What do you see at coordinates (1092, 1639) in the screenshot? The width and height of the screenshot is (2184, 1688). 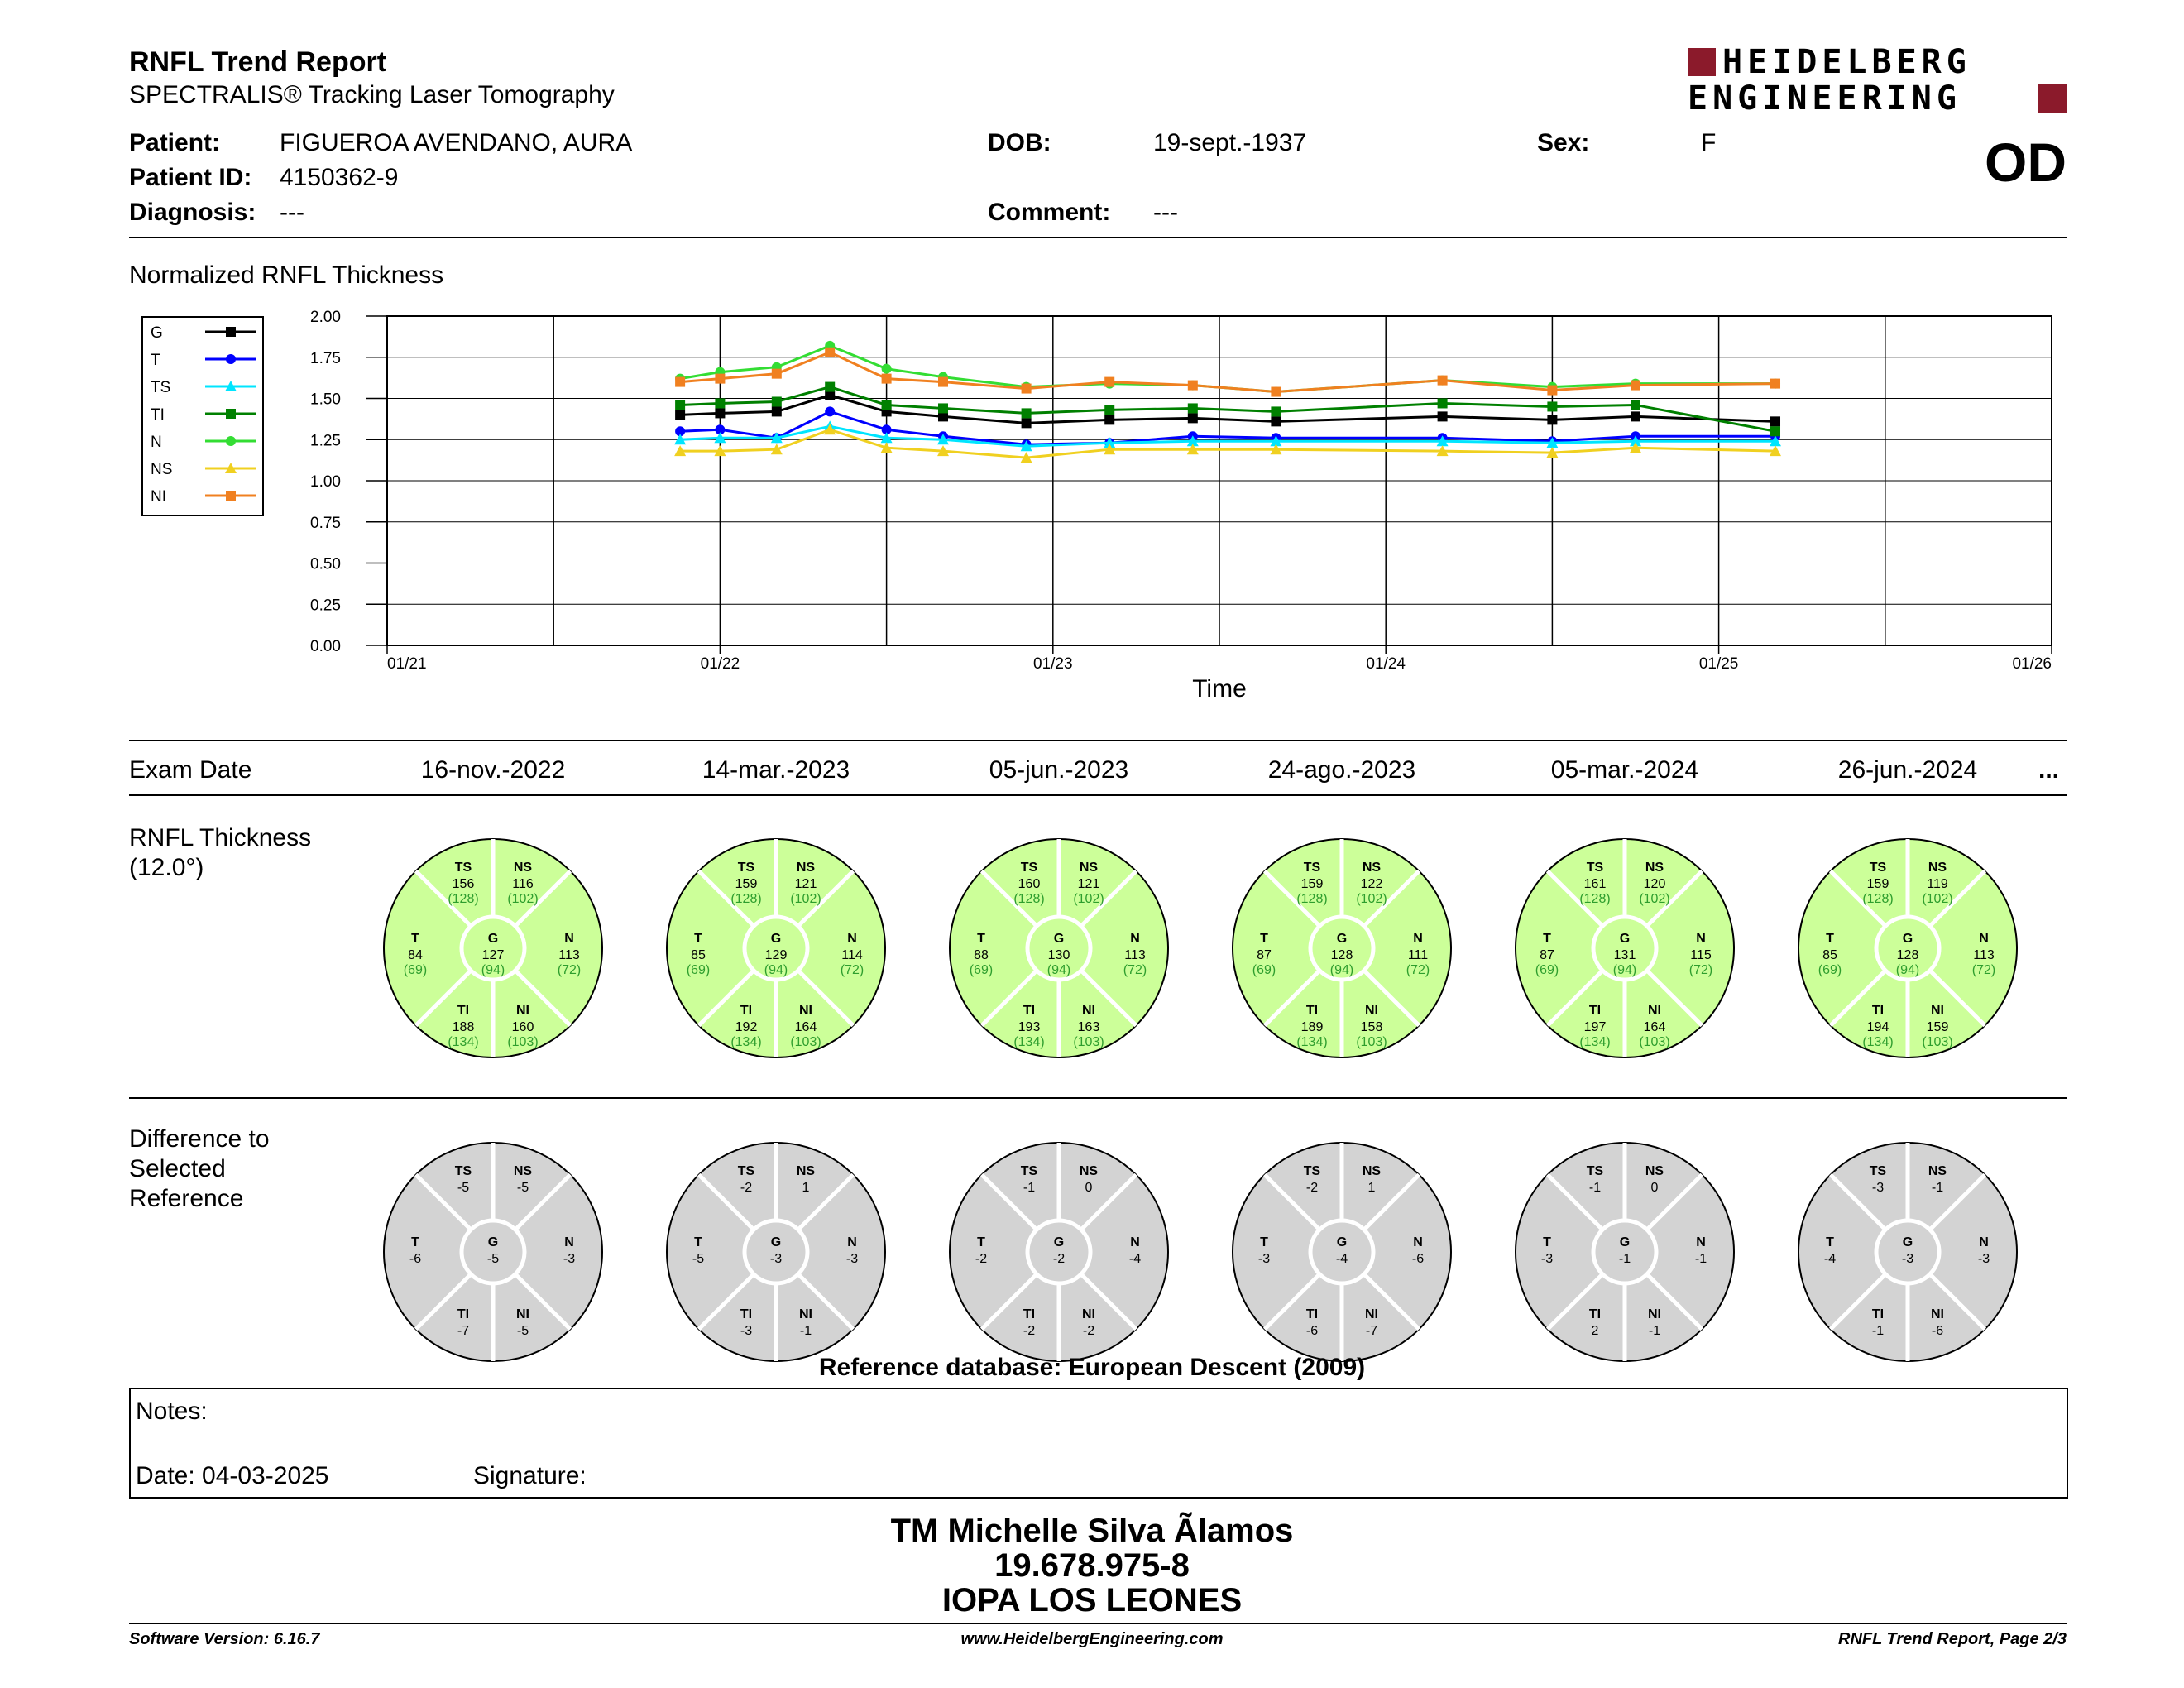 I see `website-link: www.HeidelbergEngineering.com` at bounding box center [1092, 1639].